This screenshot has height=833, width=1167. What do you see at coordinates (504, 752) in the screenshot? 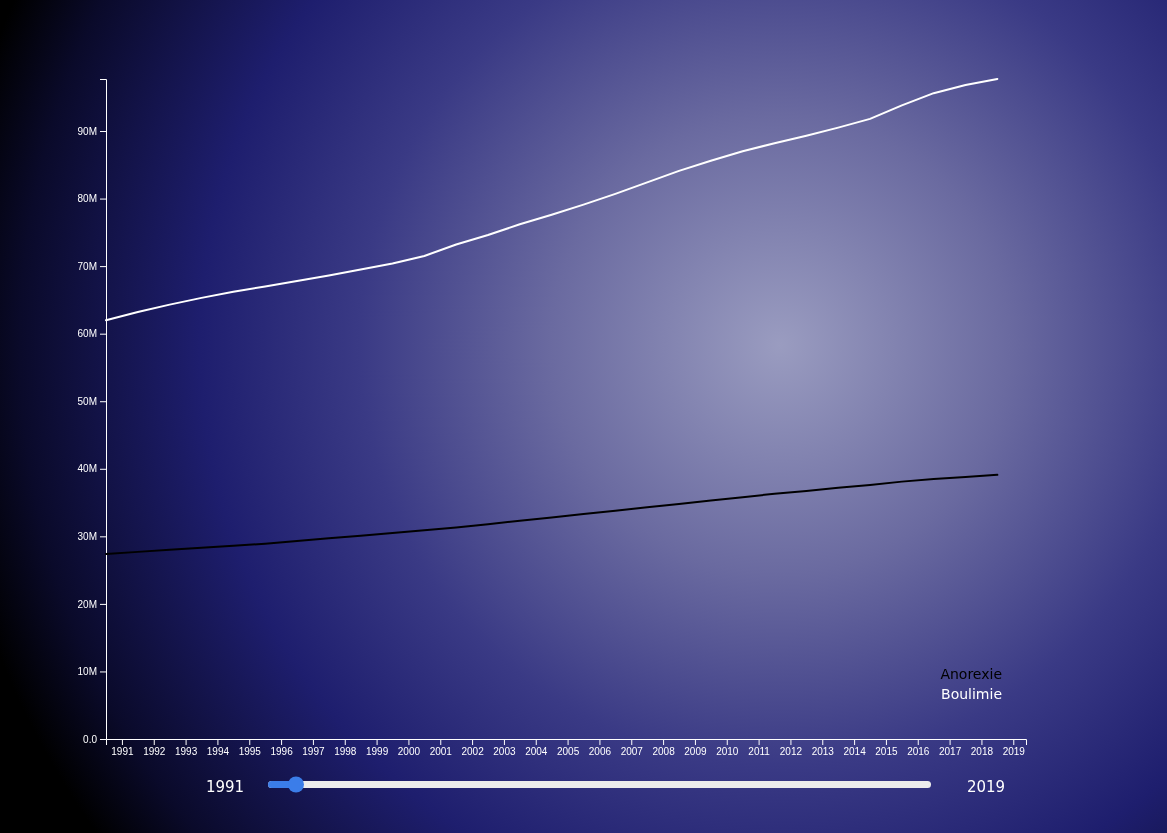
I see `x-tick-label: 2003` at bounding box center [504, 752].